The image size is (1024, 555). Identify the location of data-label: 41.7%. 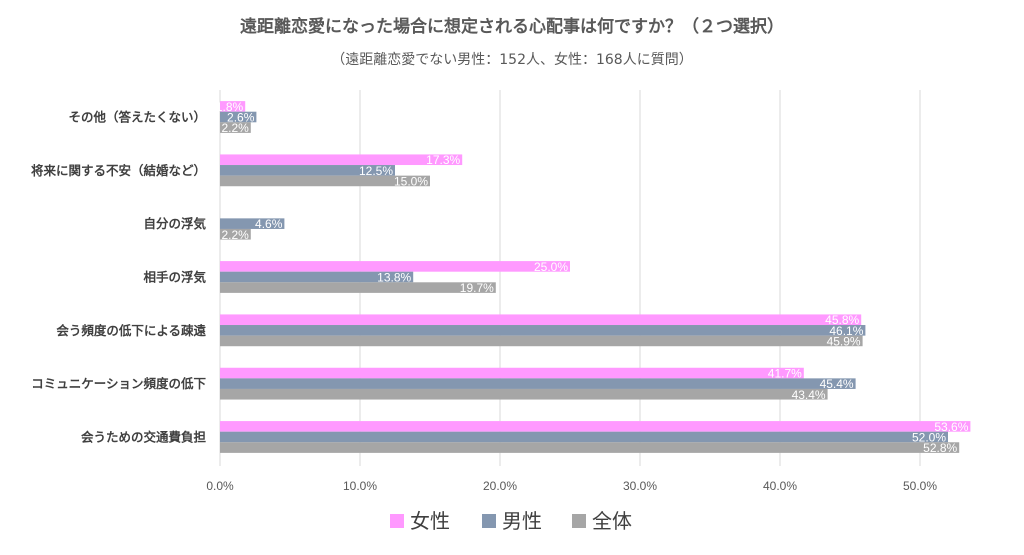
(785, 374).